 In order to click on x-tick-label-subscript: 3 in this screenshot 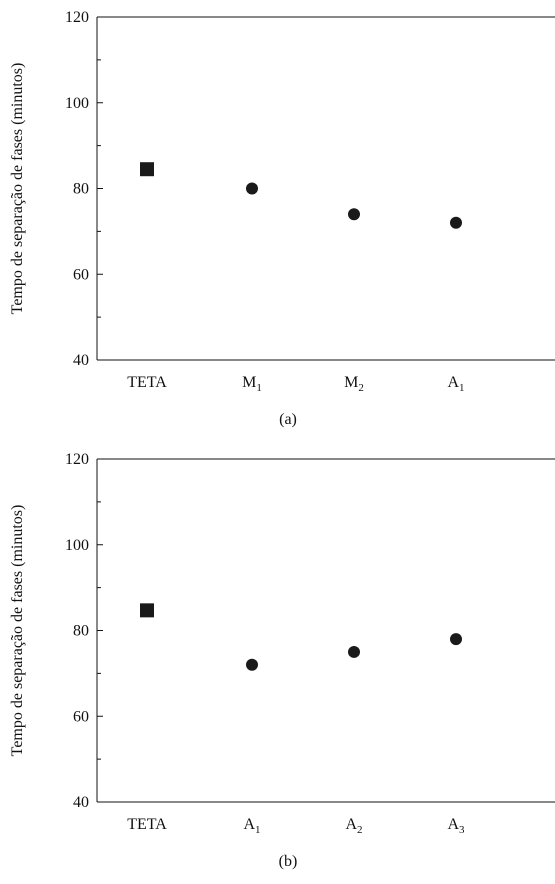, I will do `click(462, 830)`.